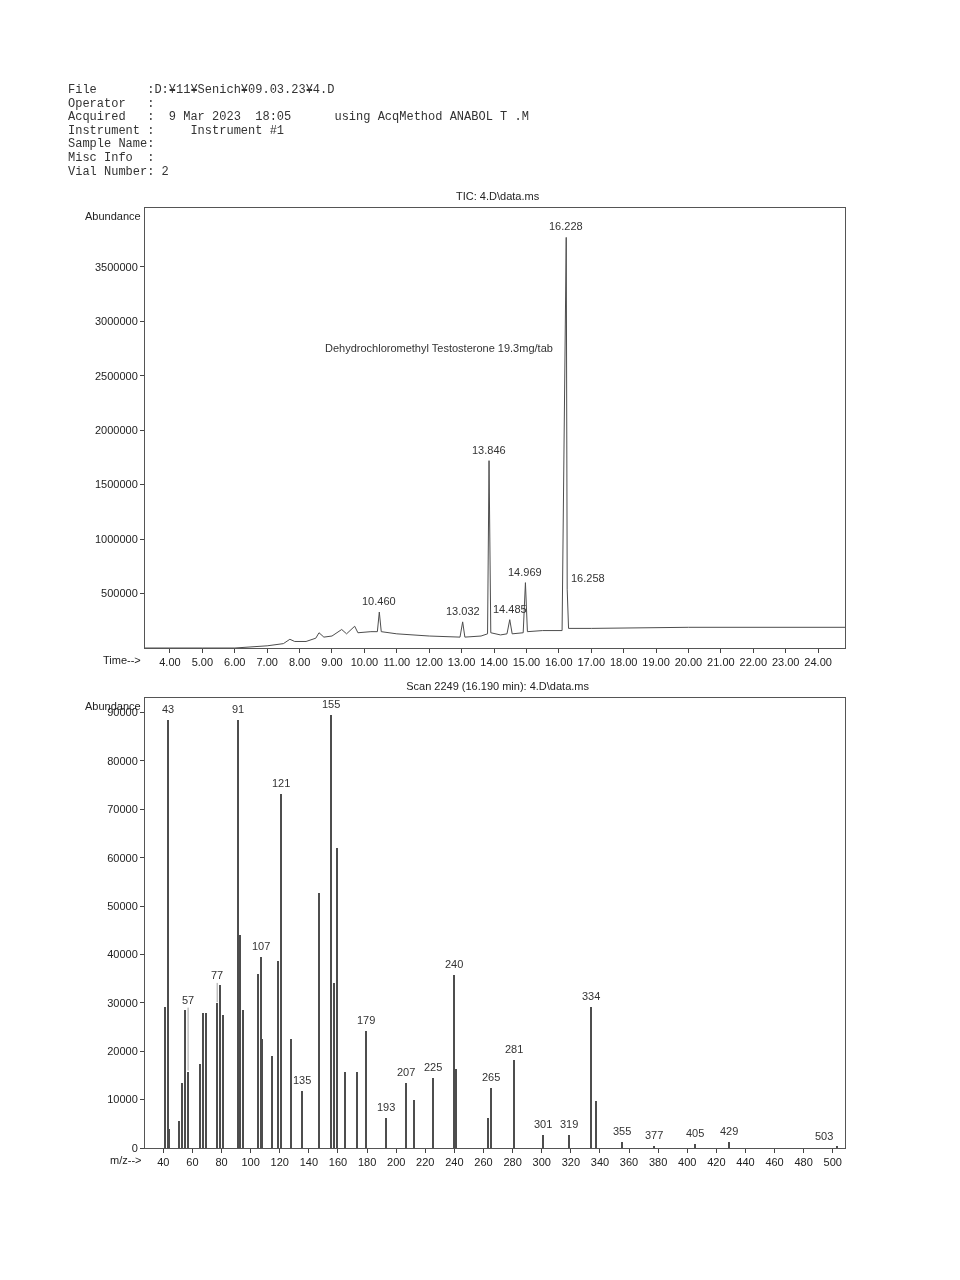  What do you see at coordinates (629, 1162) in the screenshot?
I see `x-tick-label: 360` at bounding box center [629, 1162].